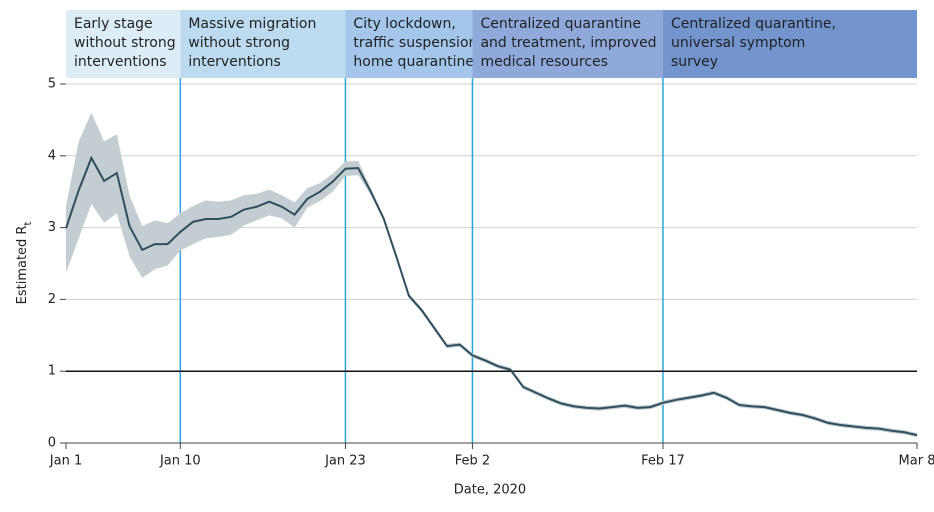 The image size is (934, 512). I want to click on phase-text: home quarantine, so click(413, 62).